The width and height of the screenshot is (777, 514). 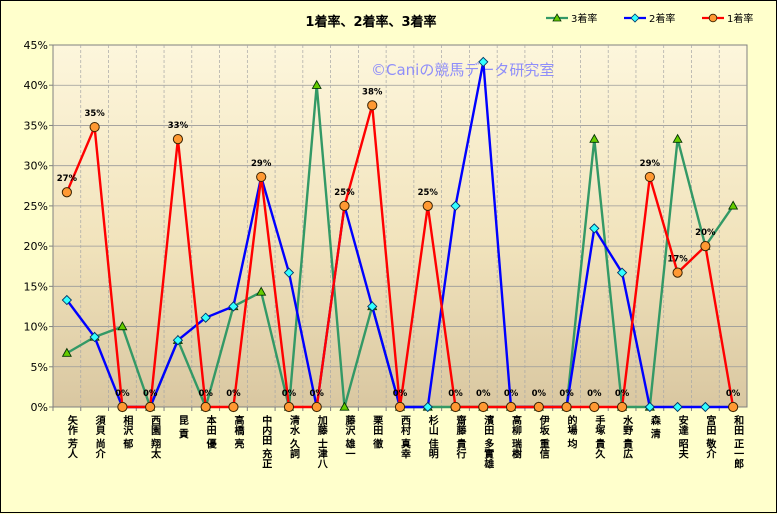 I want to click on x-tick-label: 的場 均, so click(x=571, y=431).